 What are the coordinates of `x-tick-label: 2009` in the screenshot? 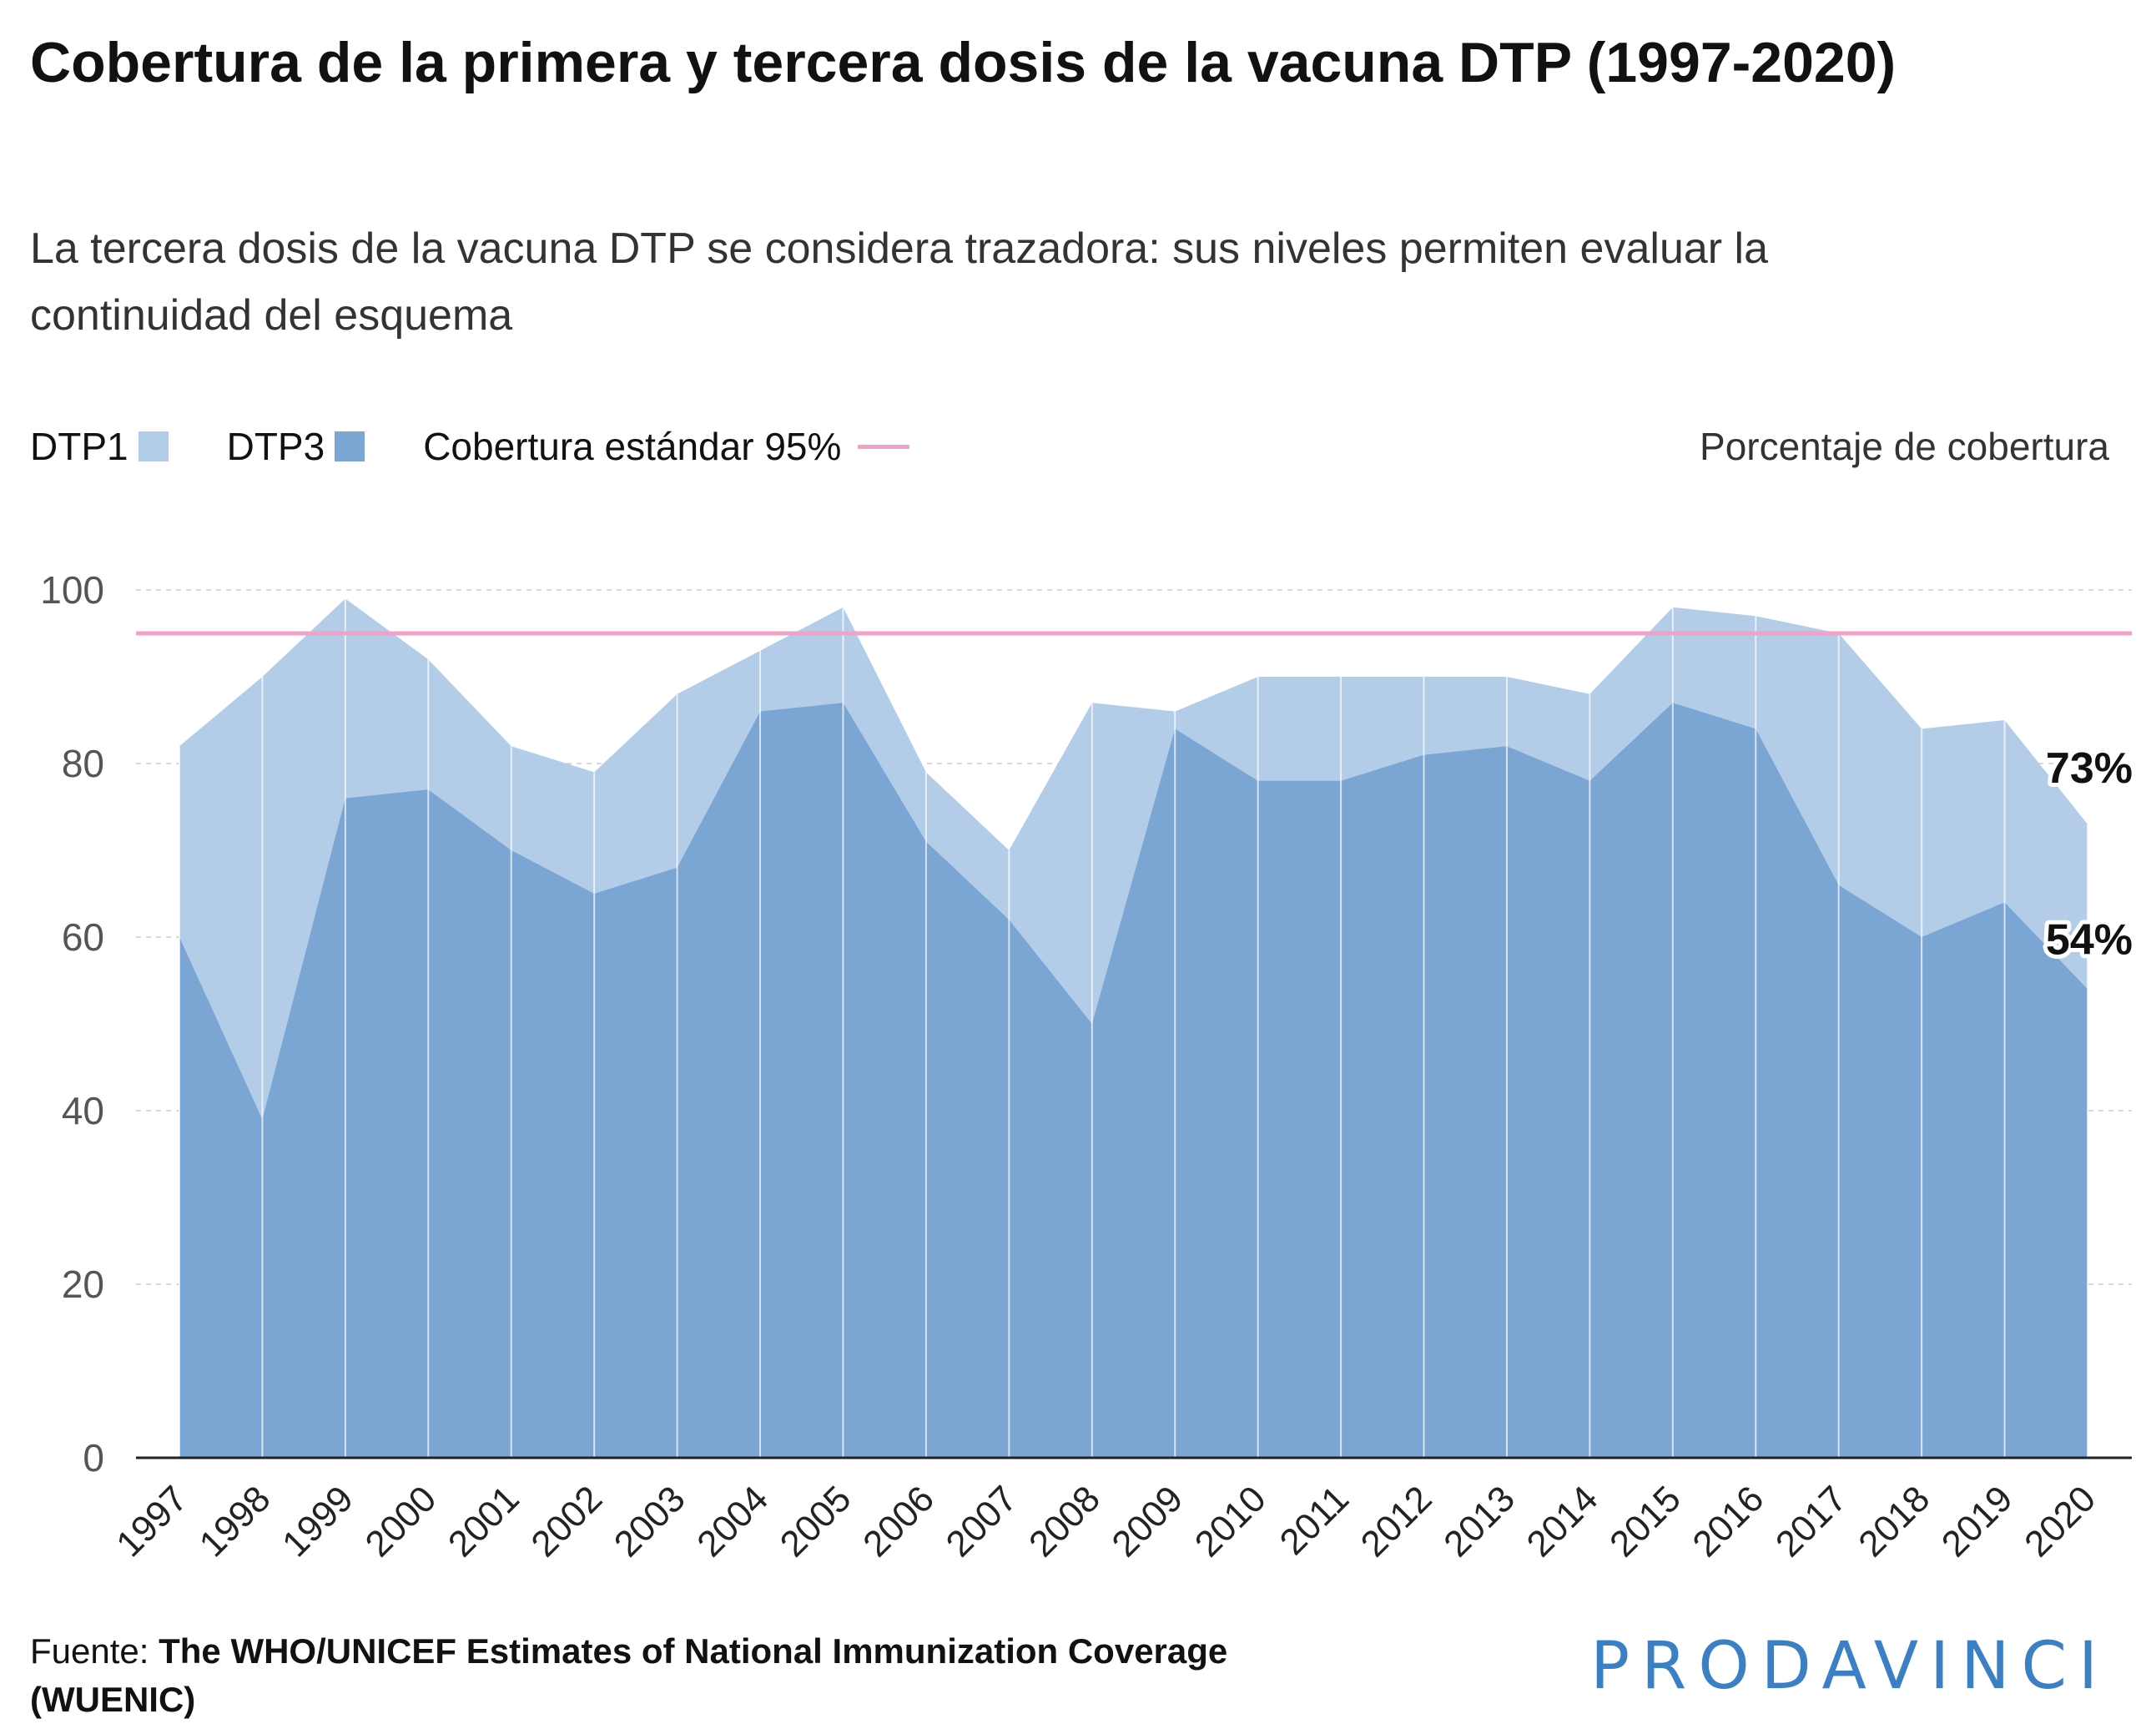 It's located at (1147, 1522).